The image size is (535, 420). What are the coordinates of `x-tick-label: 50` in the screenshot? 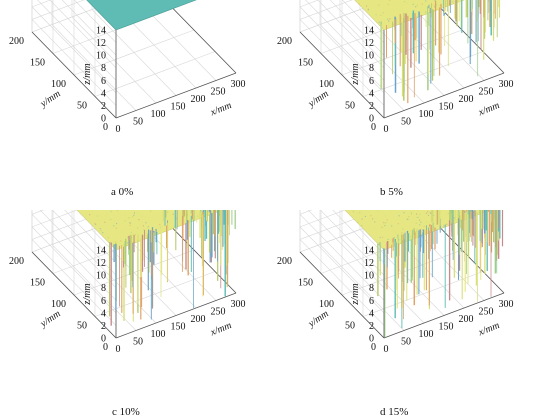 It's located at (406, 342).